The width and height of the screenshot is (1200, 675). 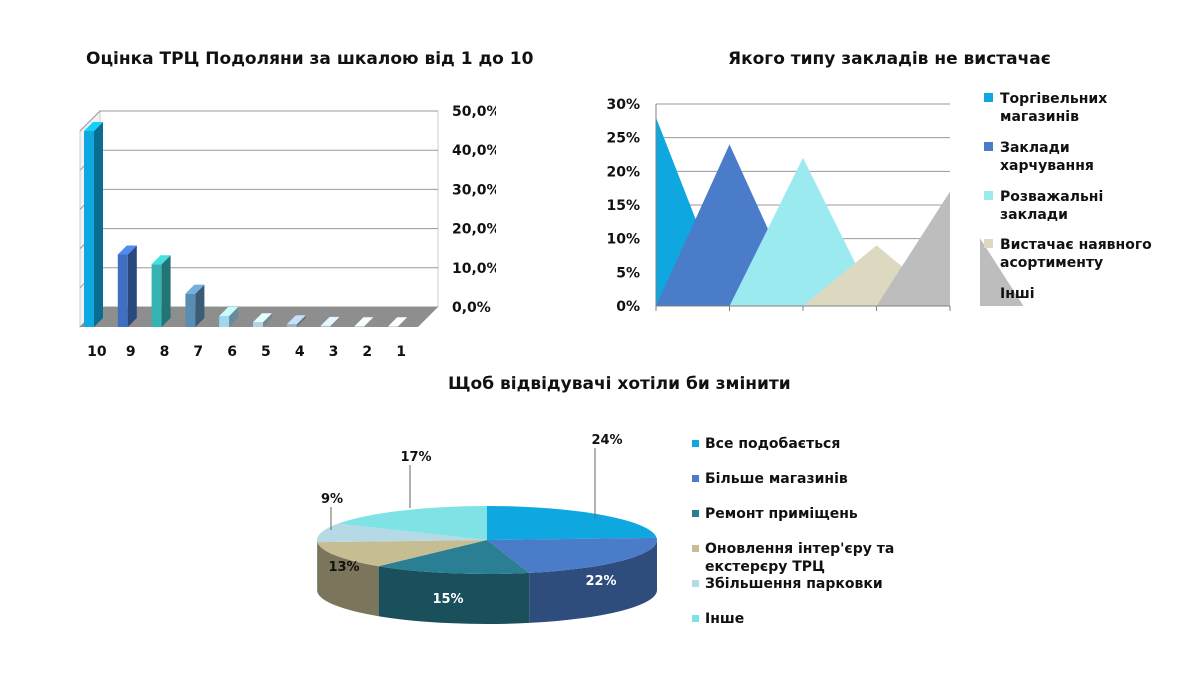 I want to click on y-tick-label: 20%, so click(x=623, y=172).